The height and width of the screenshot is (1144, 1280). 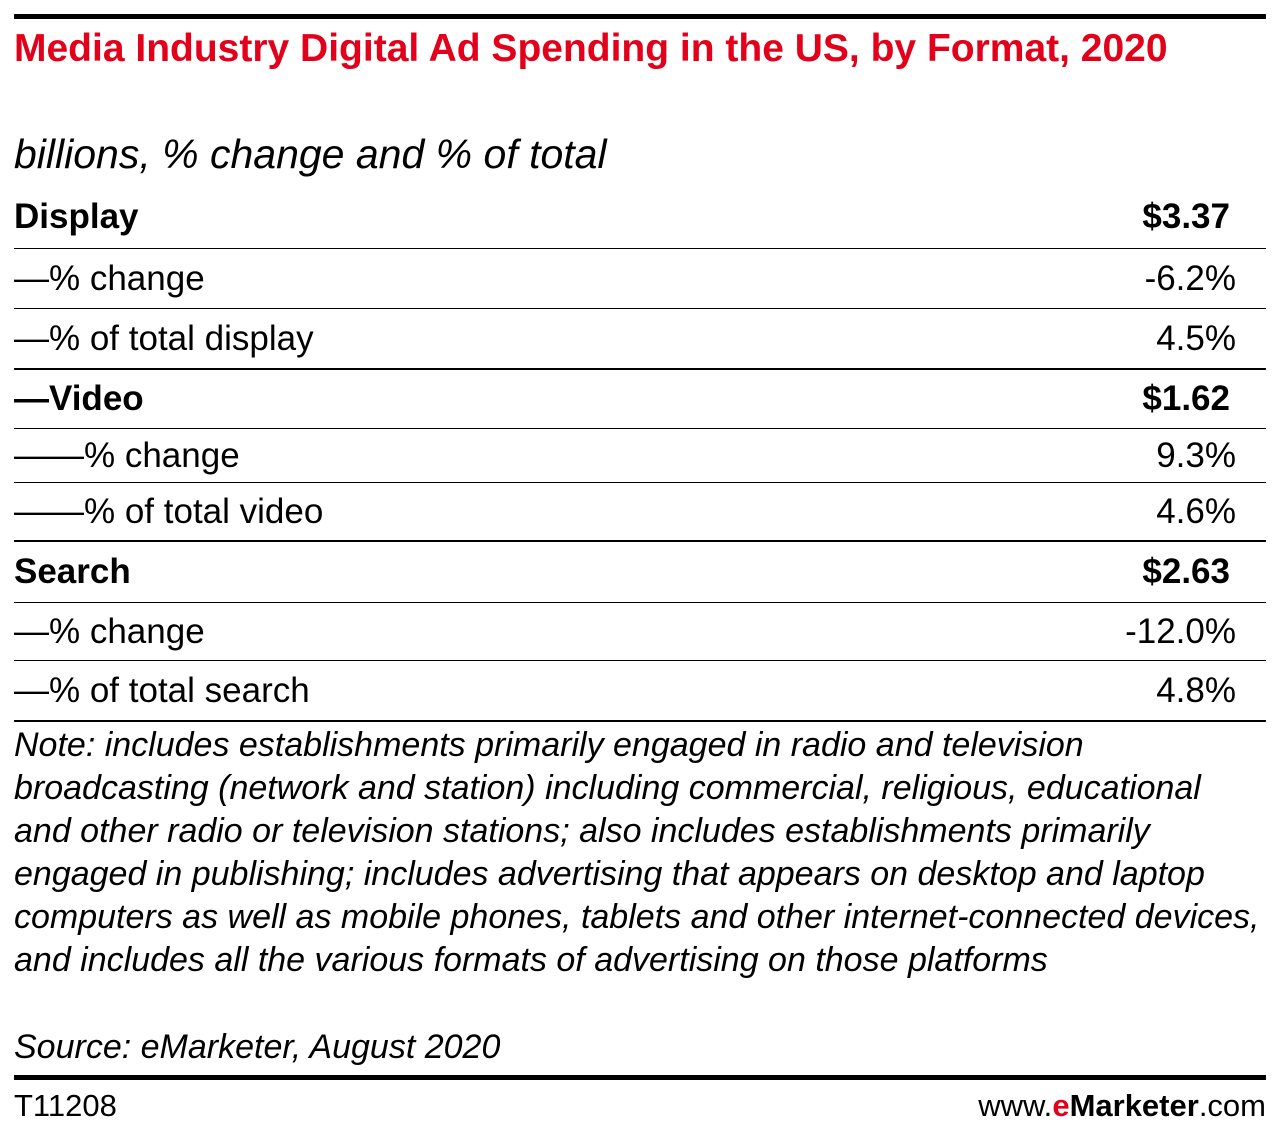 What do you see at coordinates (640, 721) in the screenshot?
I see `table-bottom-rule` at bounding box center [640, 721].